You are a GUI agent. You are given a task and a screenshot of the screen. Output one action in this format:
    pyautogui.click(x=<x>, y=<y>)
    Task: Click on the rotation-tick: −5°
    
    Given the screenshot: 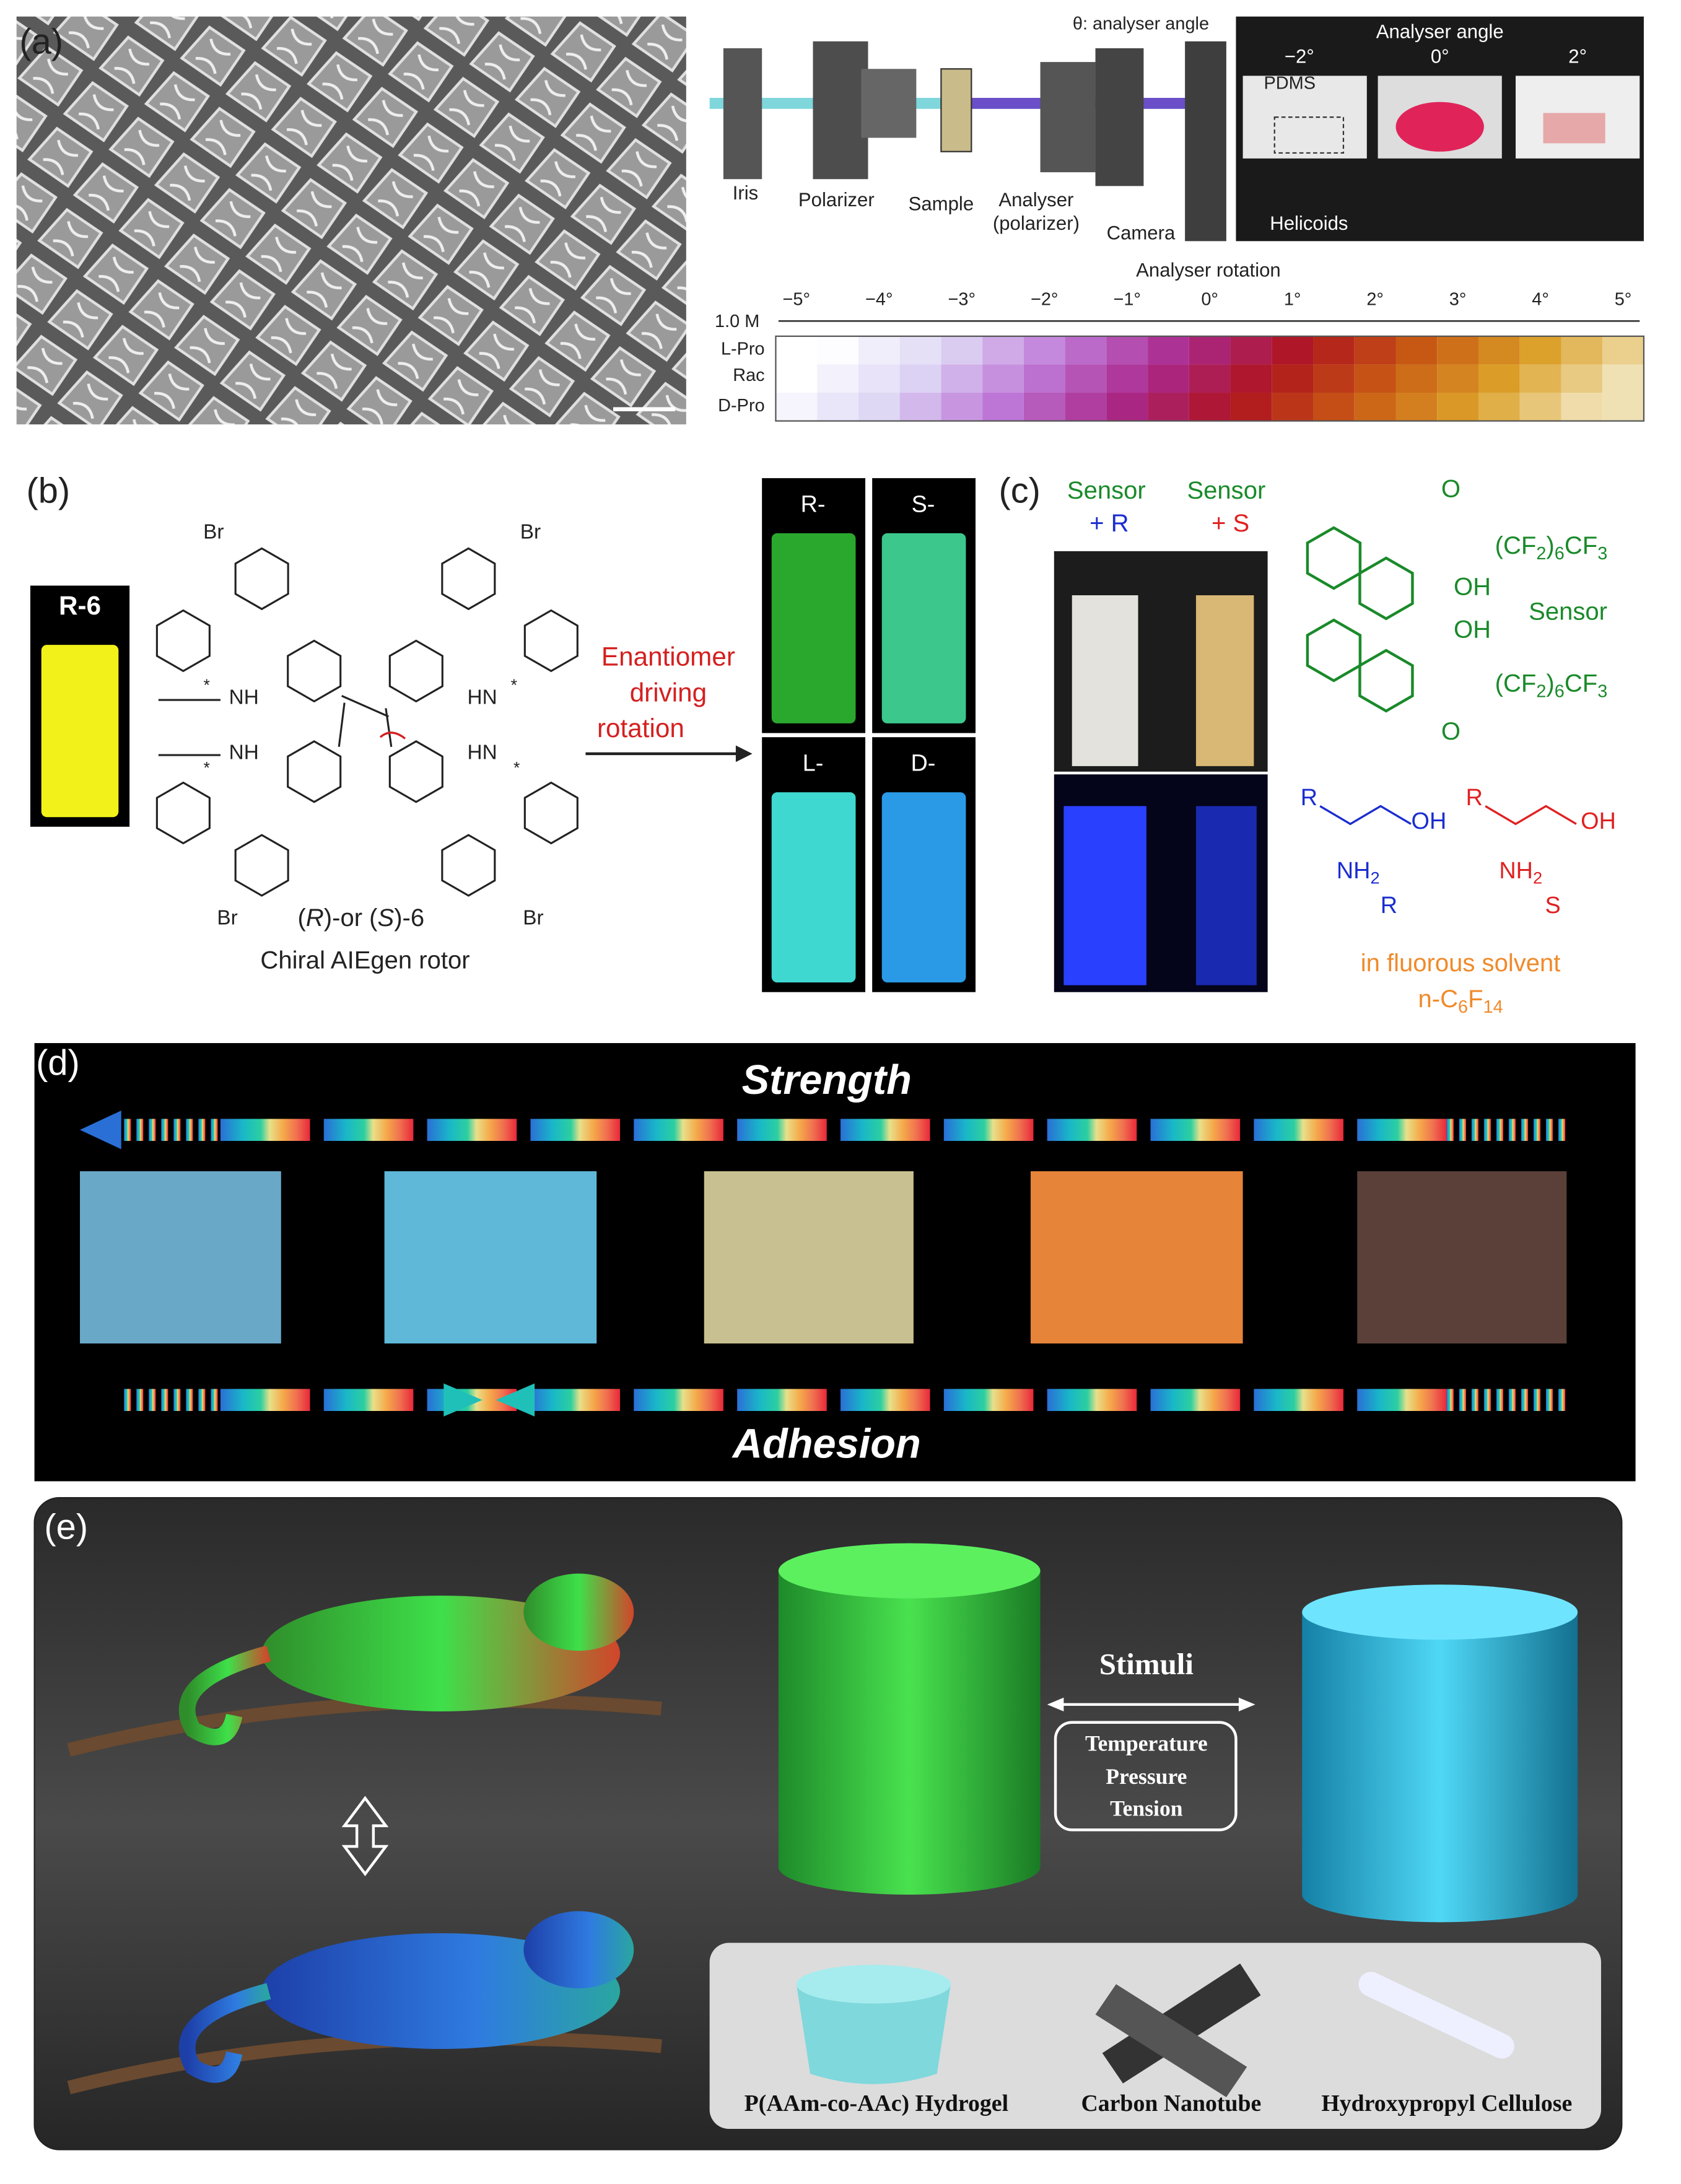 What is the action you would take?
    pyautogui.click(x=797, y=300)
    